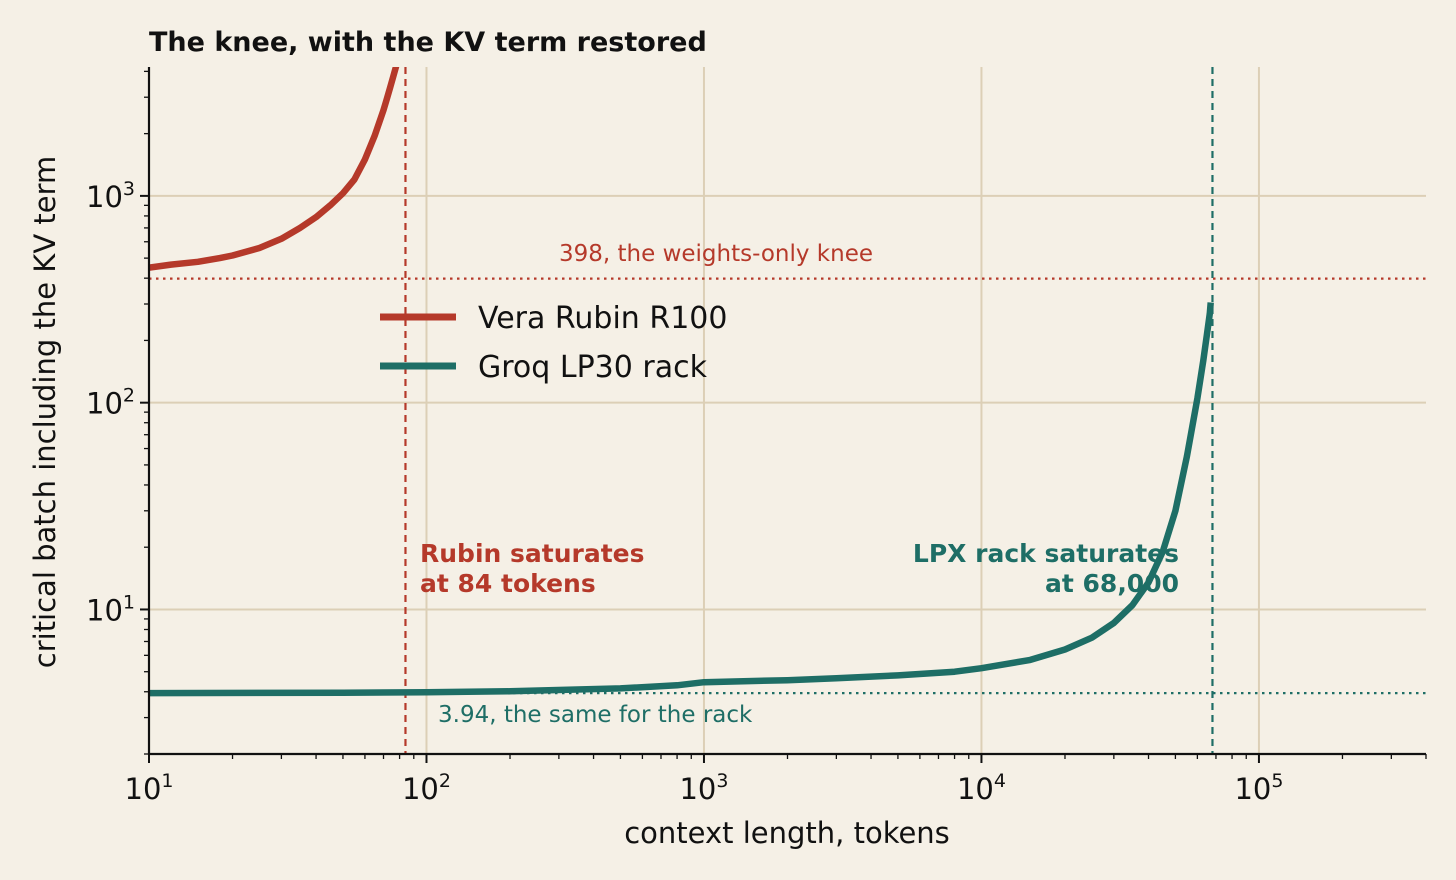 This screenshot has height=880, width=1456. What do you see at coordinates (595, 715) in the screenshot?
I see `rack-knee-label: 3.94, the same for the rack` at bounding box center [595, 715].